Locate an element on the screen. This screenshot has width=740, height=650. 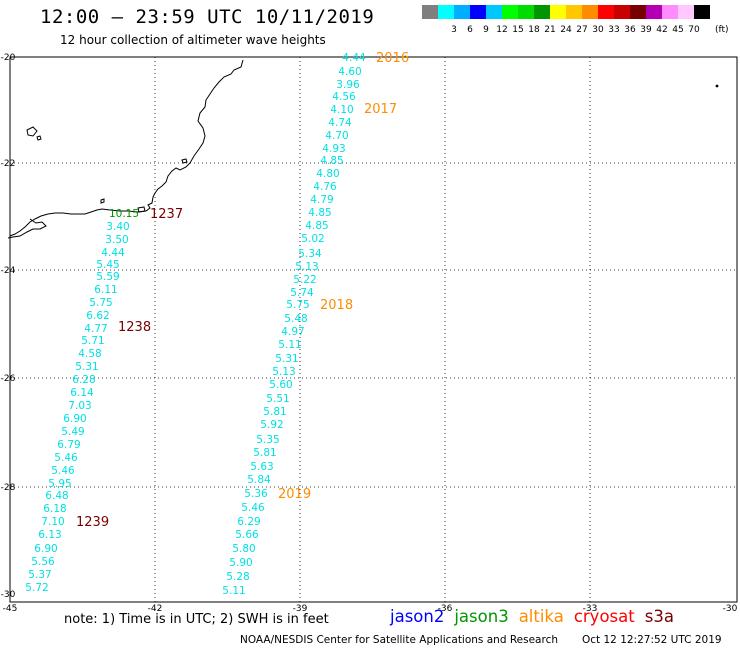
wave-height-value: 5.84 is located at coordinates (259, 480).